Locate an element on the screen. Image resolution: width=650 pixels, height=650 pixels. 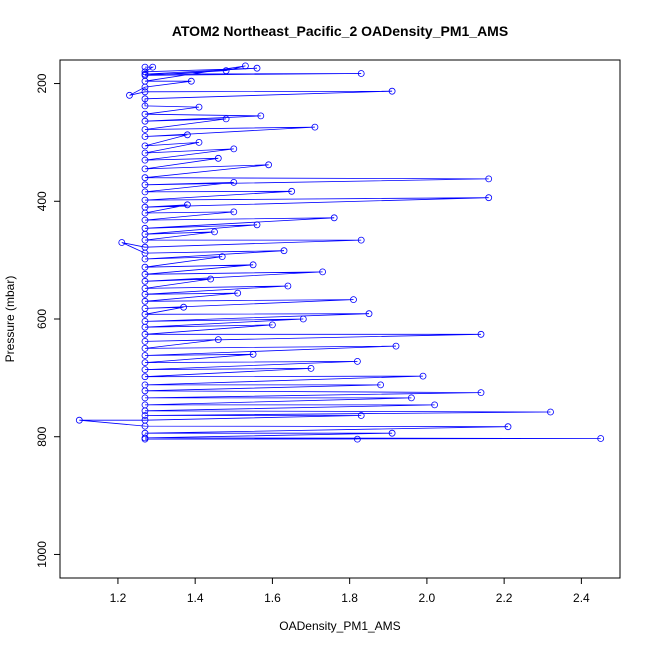
x-tick-label: 1.2 is located at coordinates (118, 598).